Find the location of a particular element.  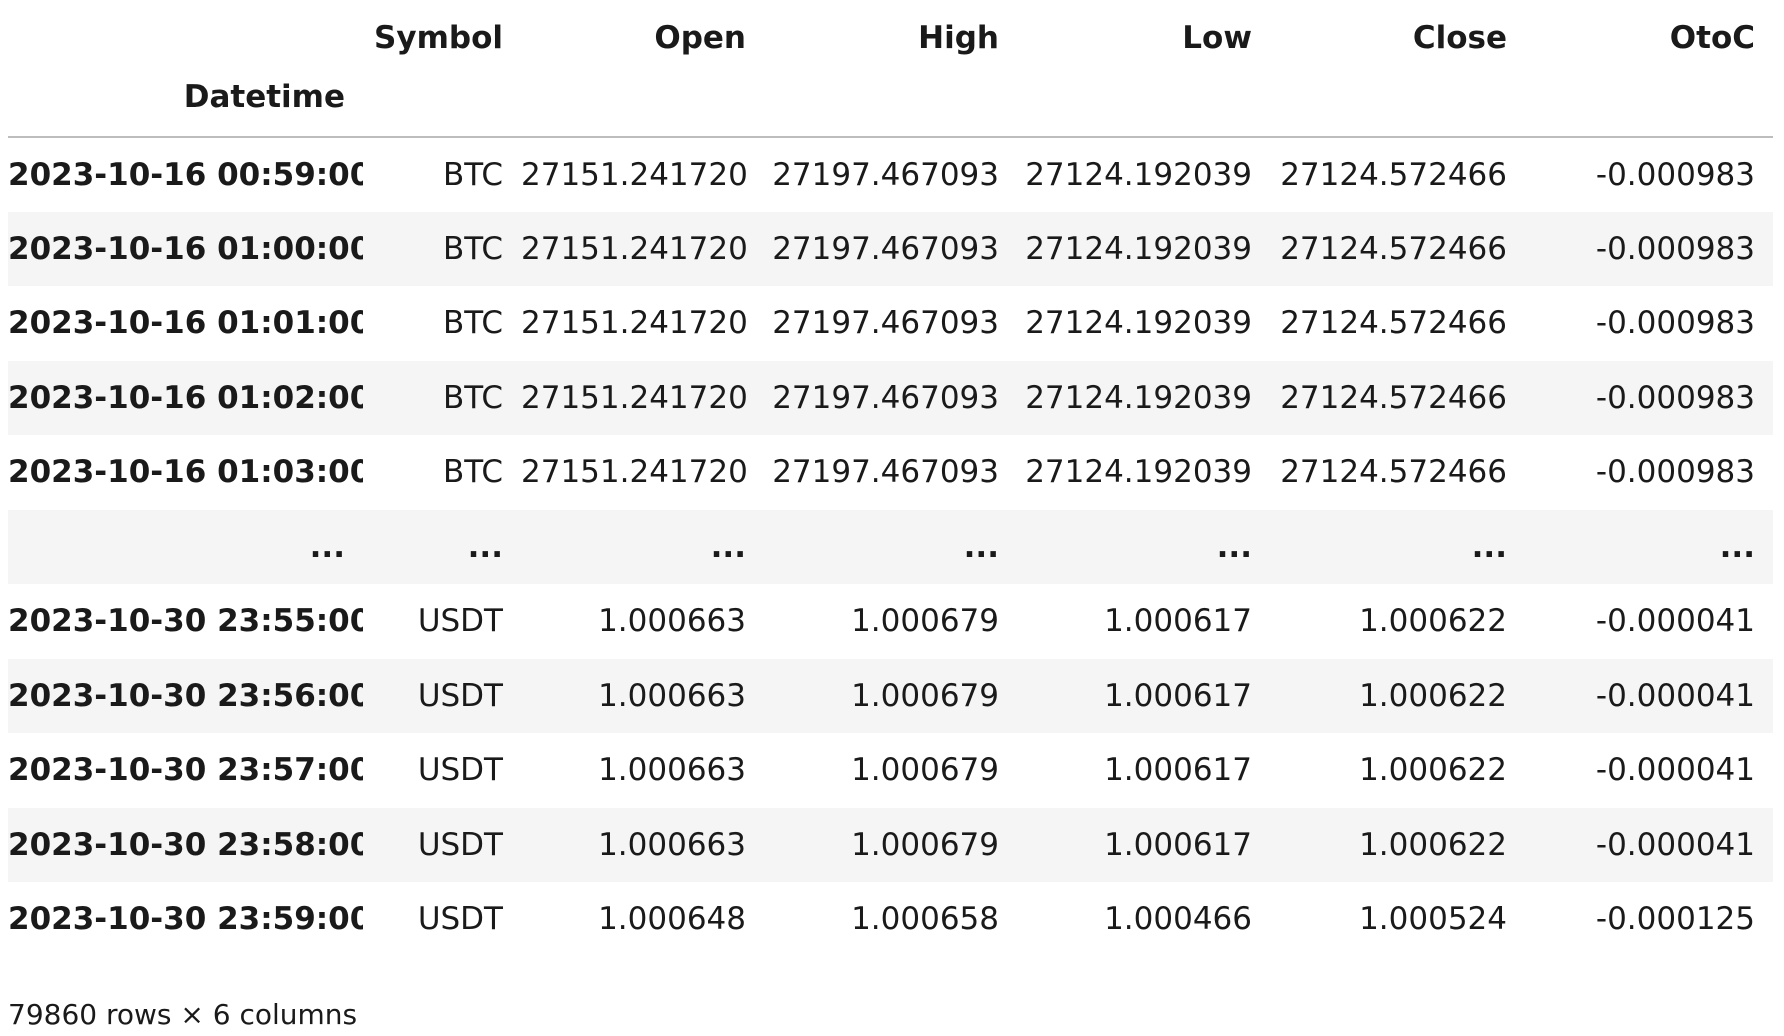

index-name-row: Datetime is located at coordinates (890, 98).